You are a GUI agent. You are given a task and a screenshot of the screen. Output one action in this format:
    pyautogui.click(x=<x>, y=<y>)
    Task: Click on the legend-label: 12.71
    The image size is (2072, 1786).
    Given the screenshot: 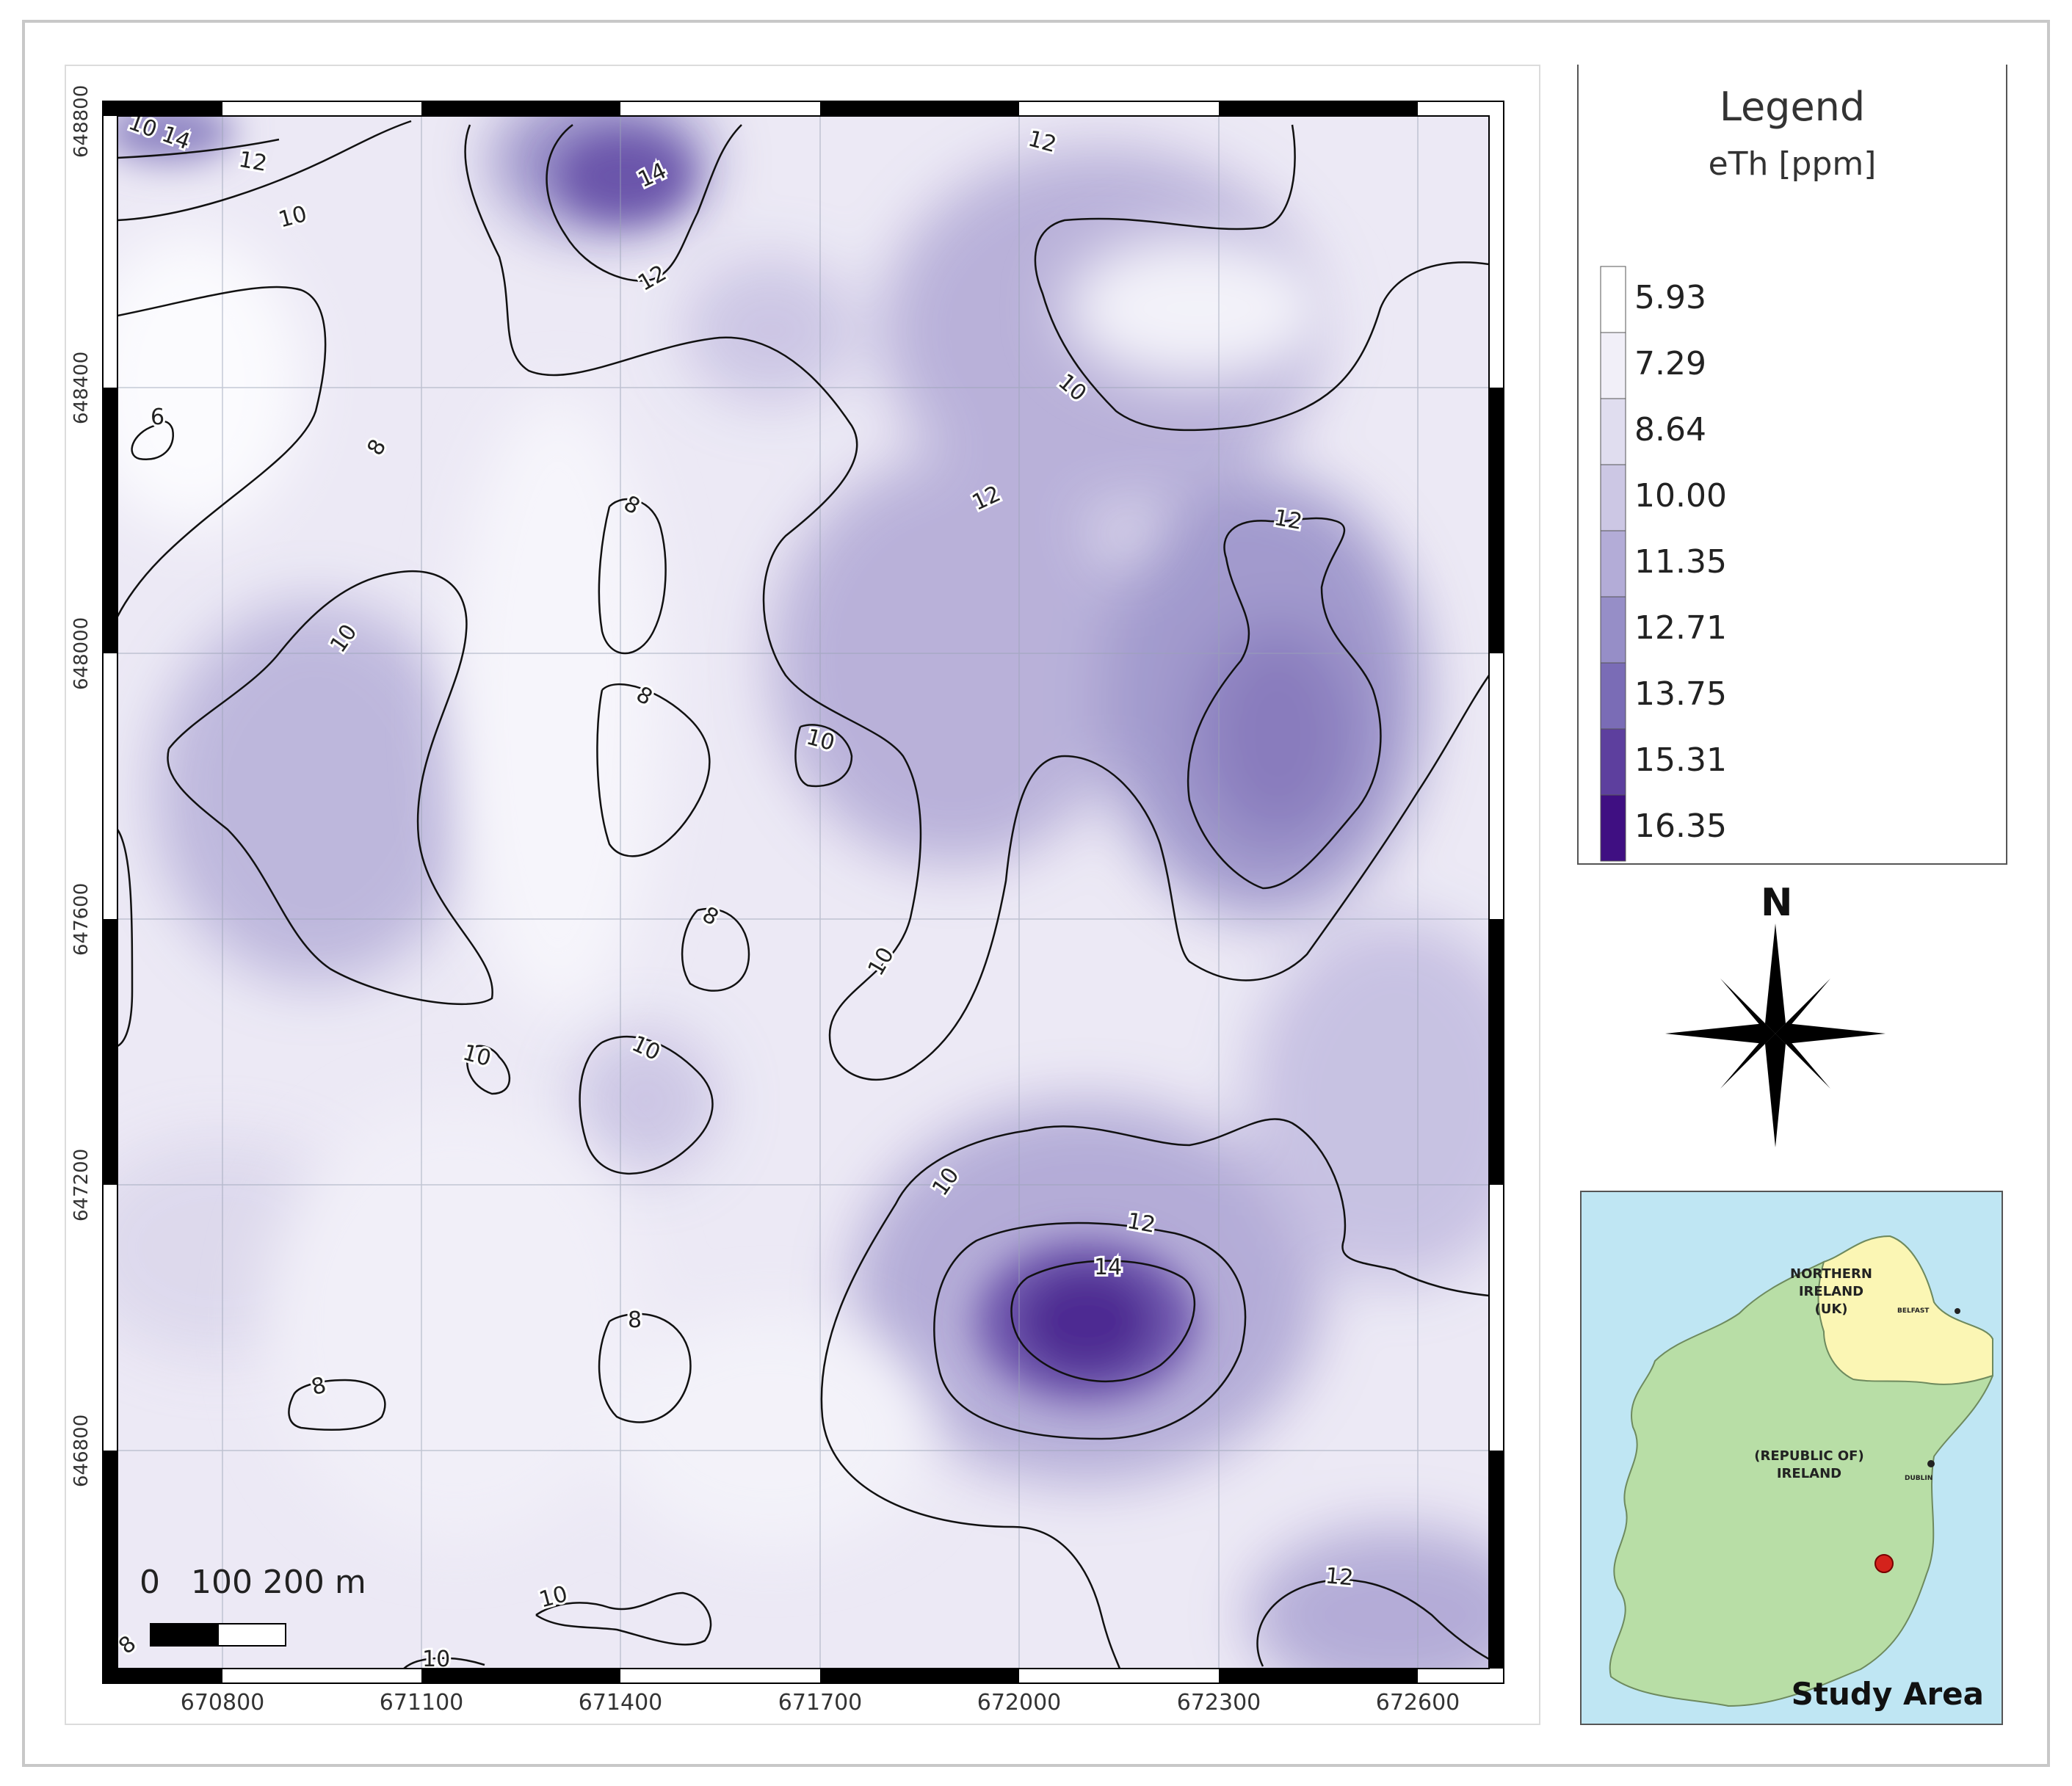 What is the action you would take?
    pyautogui.click(x=1680, y=628)
    